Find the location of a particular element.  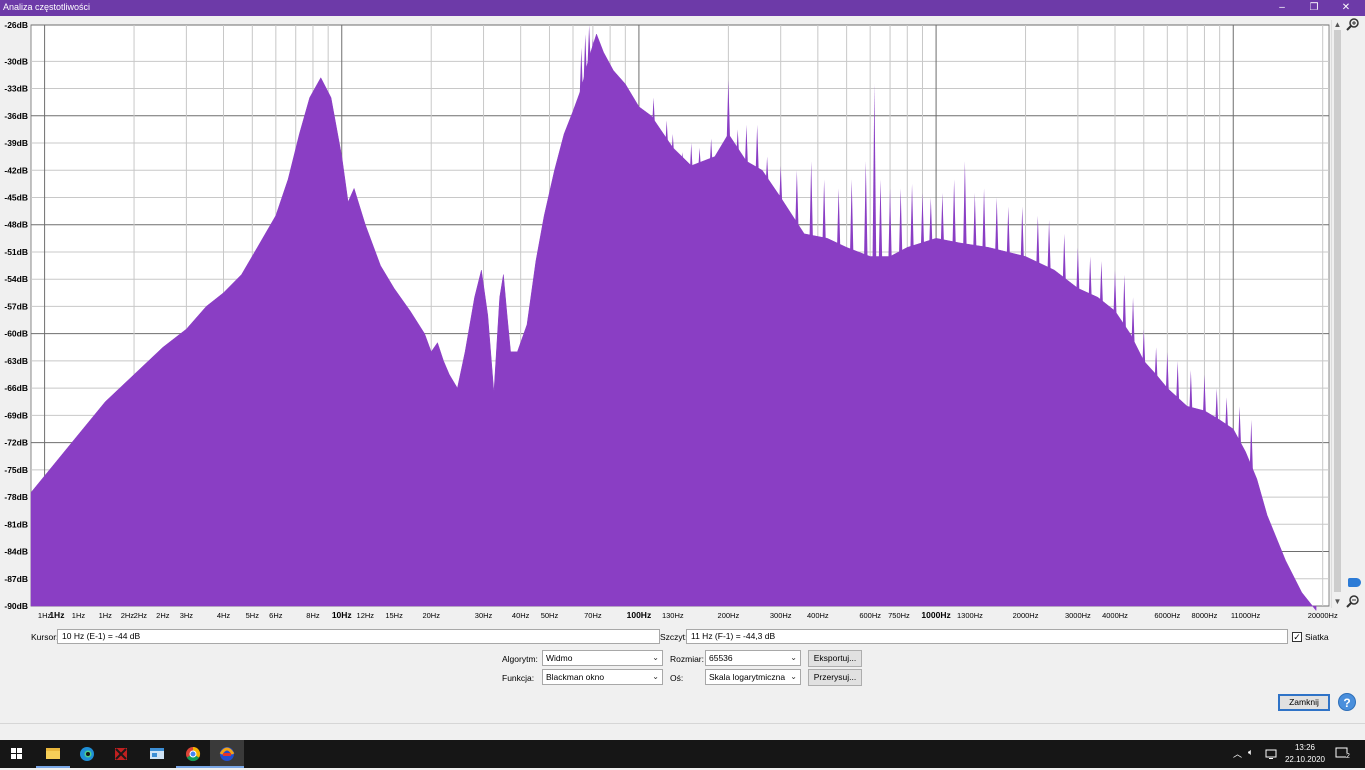

algorithm-select: Widmo ⌄ is located at coordinates (602, 658).